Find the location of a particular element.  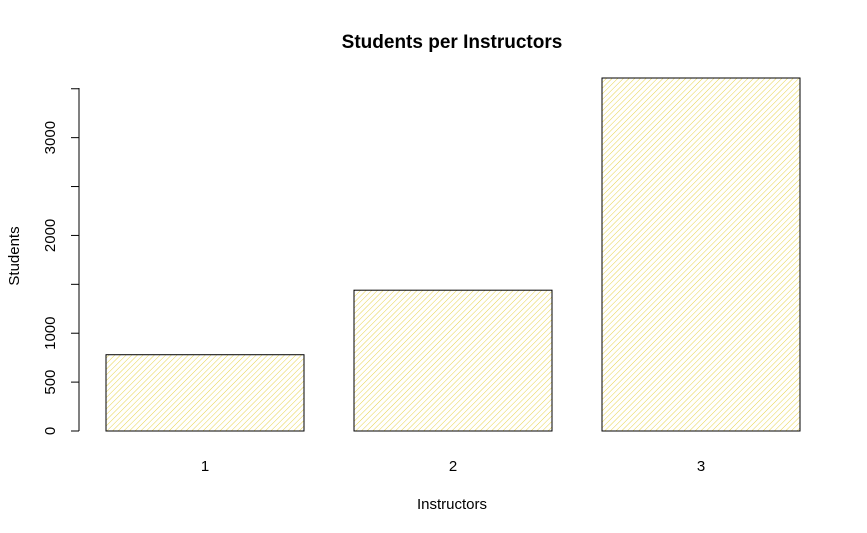

x-tick-labels: 1 2 3 is located at coordinates (453, 466).